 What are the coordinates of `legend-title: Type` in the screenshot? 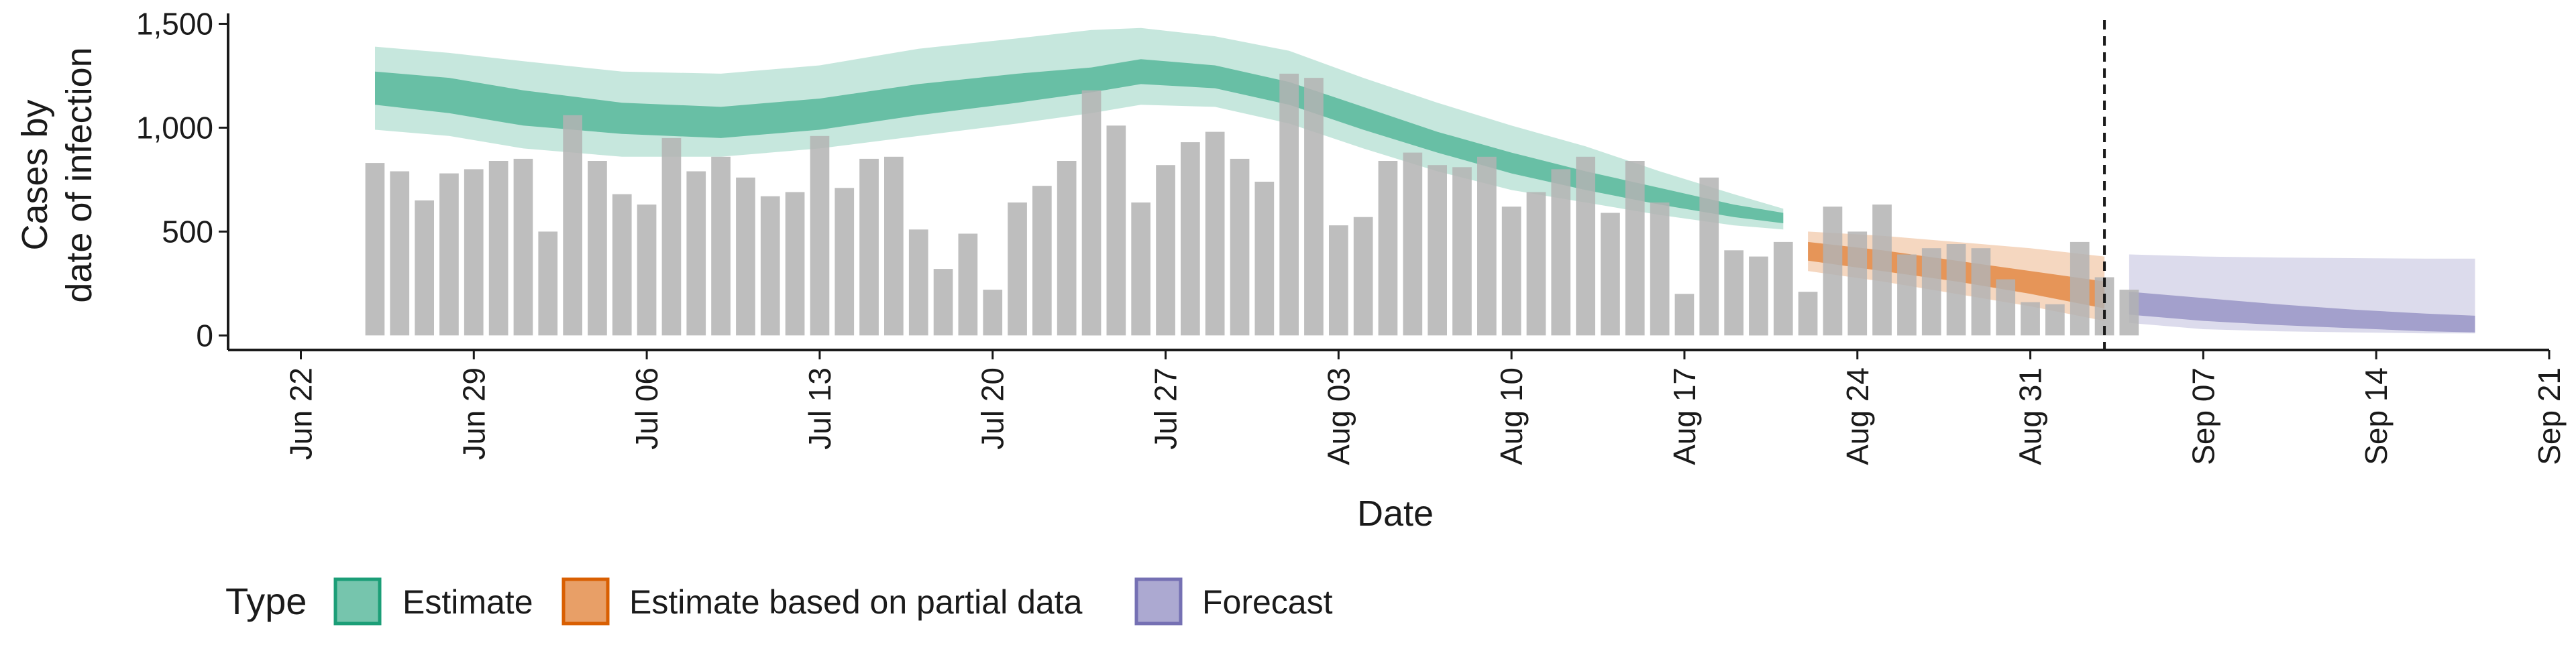 It's located at (266, 601).